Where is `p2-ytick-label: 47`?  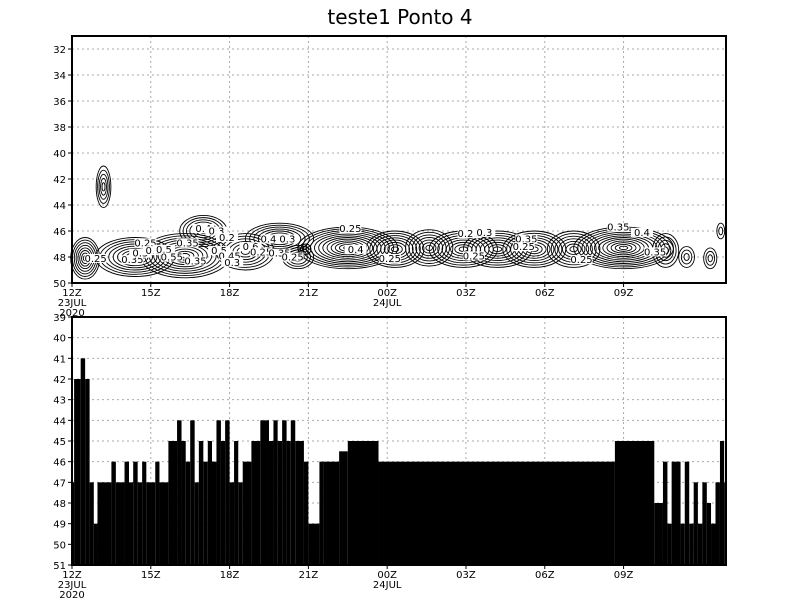 p2-ytick-label: 47 is located at coordinates (59, 483).